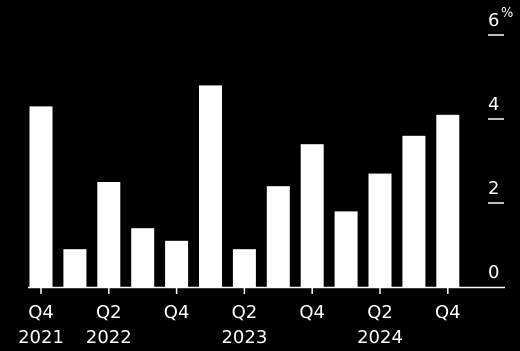 This screenshot has height=351, width=520. What do you see at coordinates (493, 272) in the screenshot?
I see `y-tick-label-0: 0` at bounding box center [493, 272].